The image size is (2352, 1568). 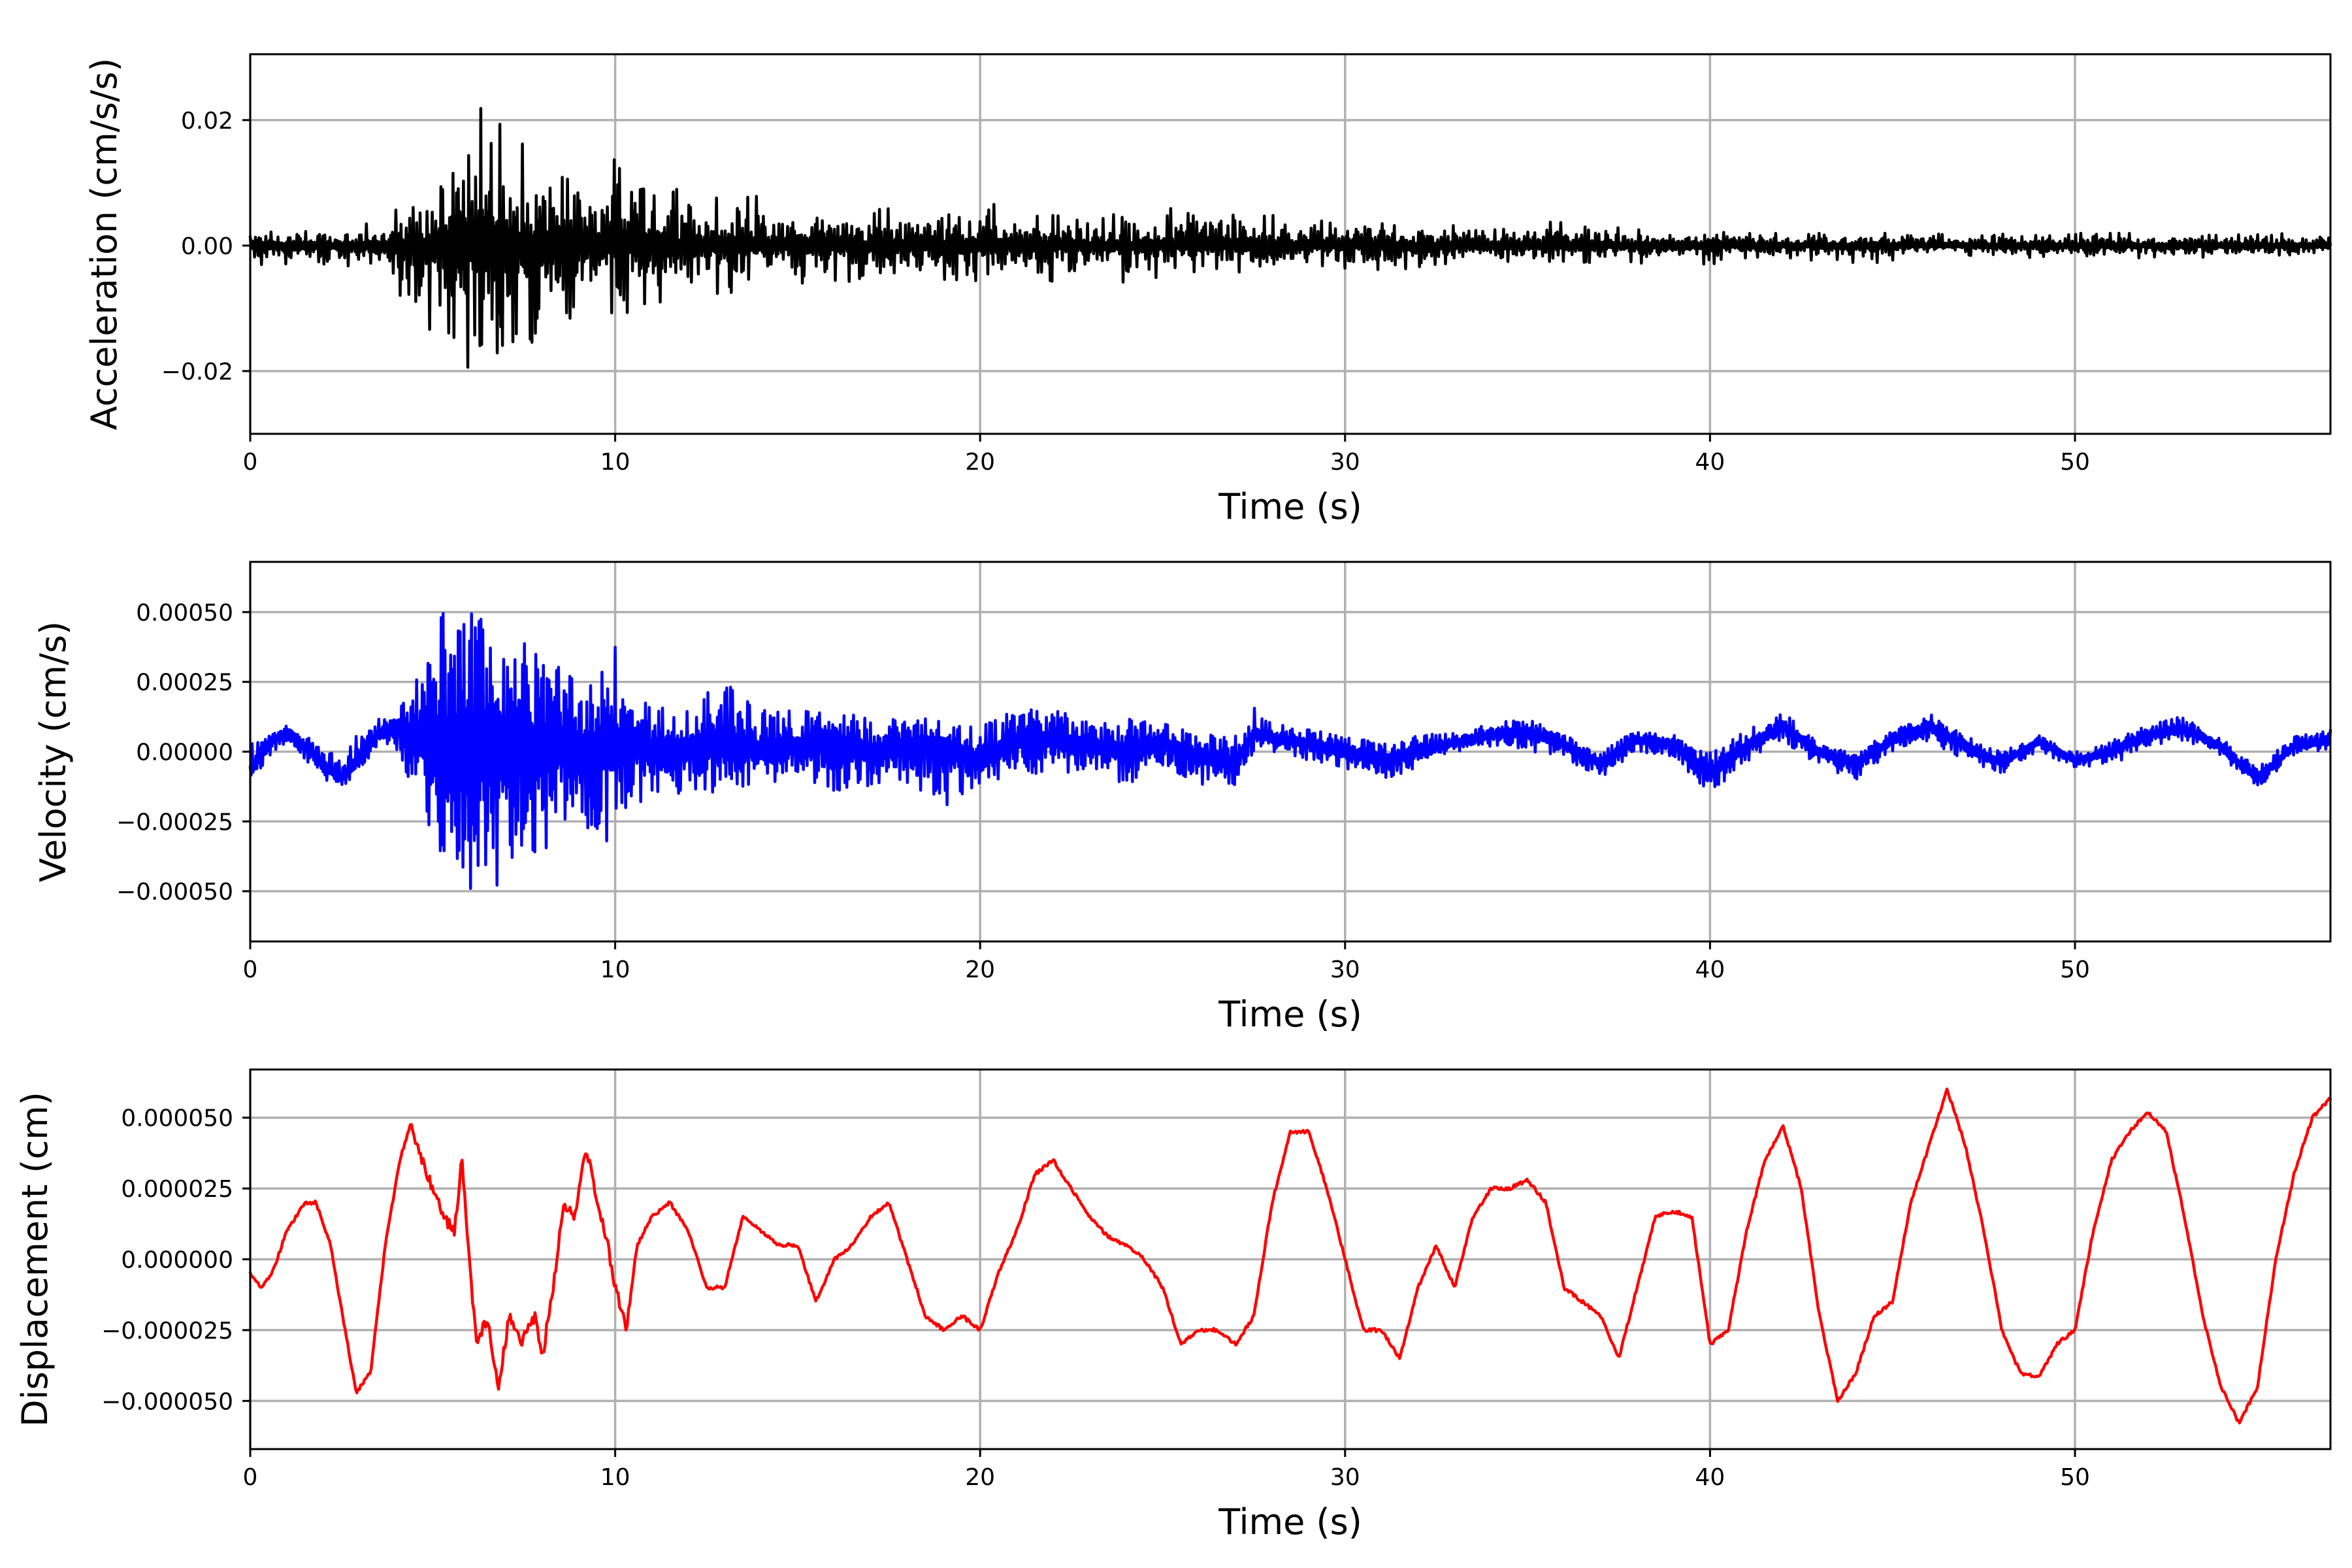 I want to click on velocity-x-tick-label: 10, so click(x=615, y=969).